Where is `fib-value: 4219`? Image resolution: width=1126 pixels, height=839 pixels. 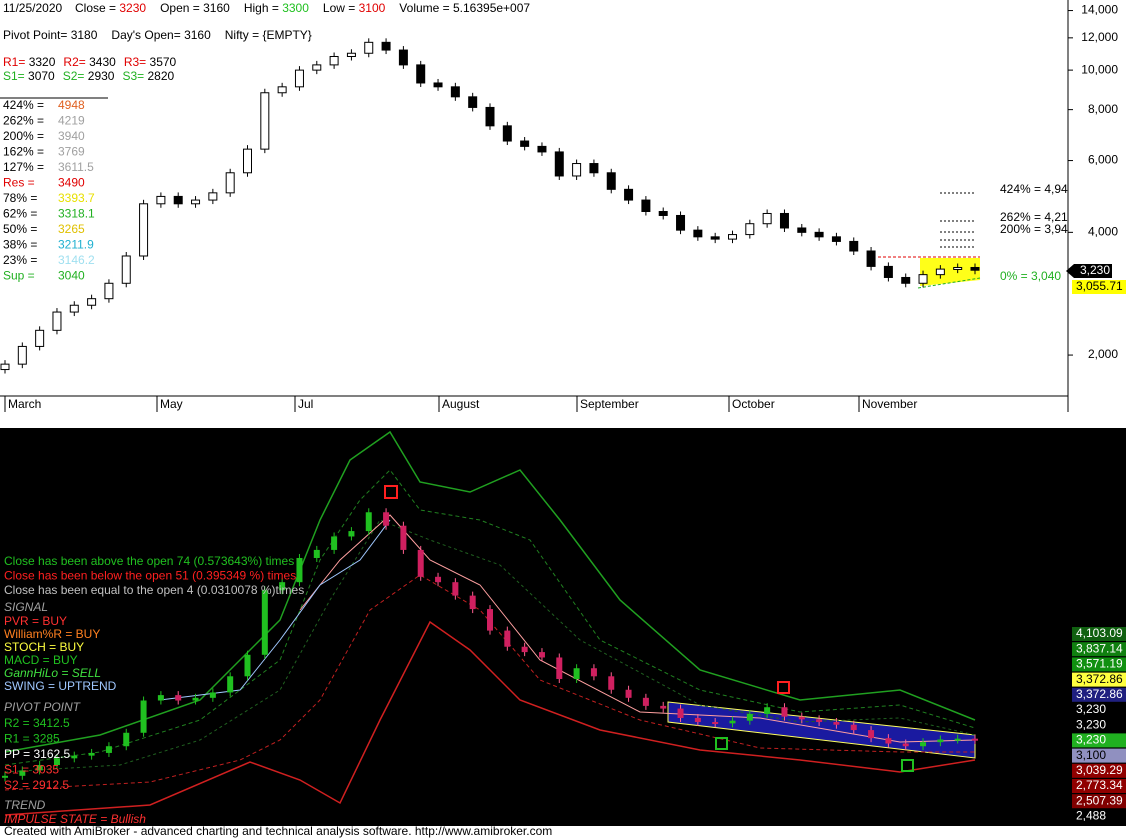 fib-value: 4219 is located at coordinates (71, 121).